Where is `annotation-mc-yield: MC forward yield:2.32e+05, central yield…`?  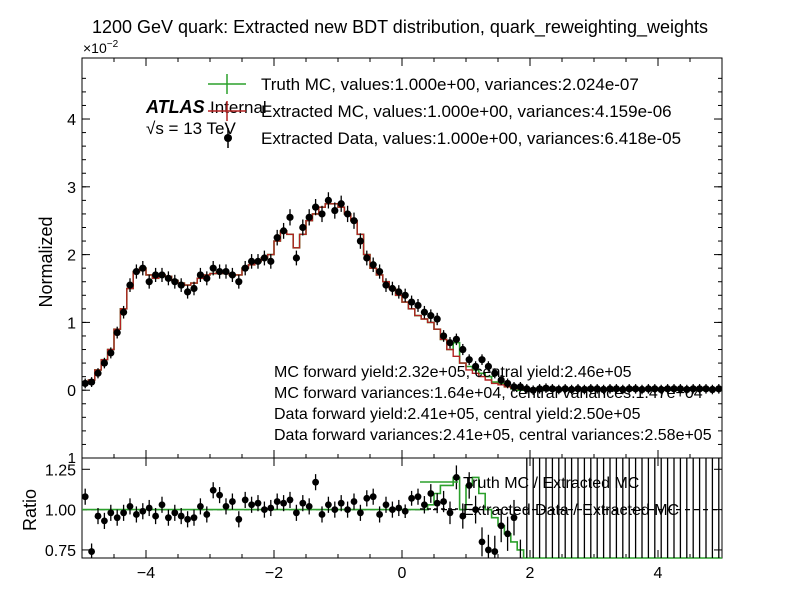
annotation-mc-yield: MC forward yield:2.32e+05, central yield… is located at coordinates (453, 372).